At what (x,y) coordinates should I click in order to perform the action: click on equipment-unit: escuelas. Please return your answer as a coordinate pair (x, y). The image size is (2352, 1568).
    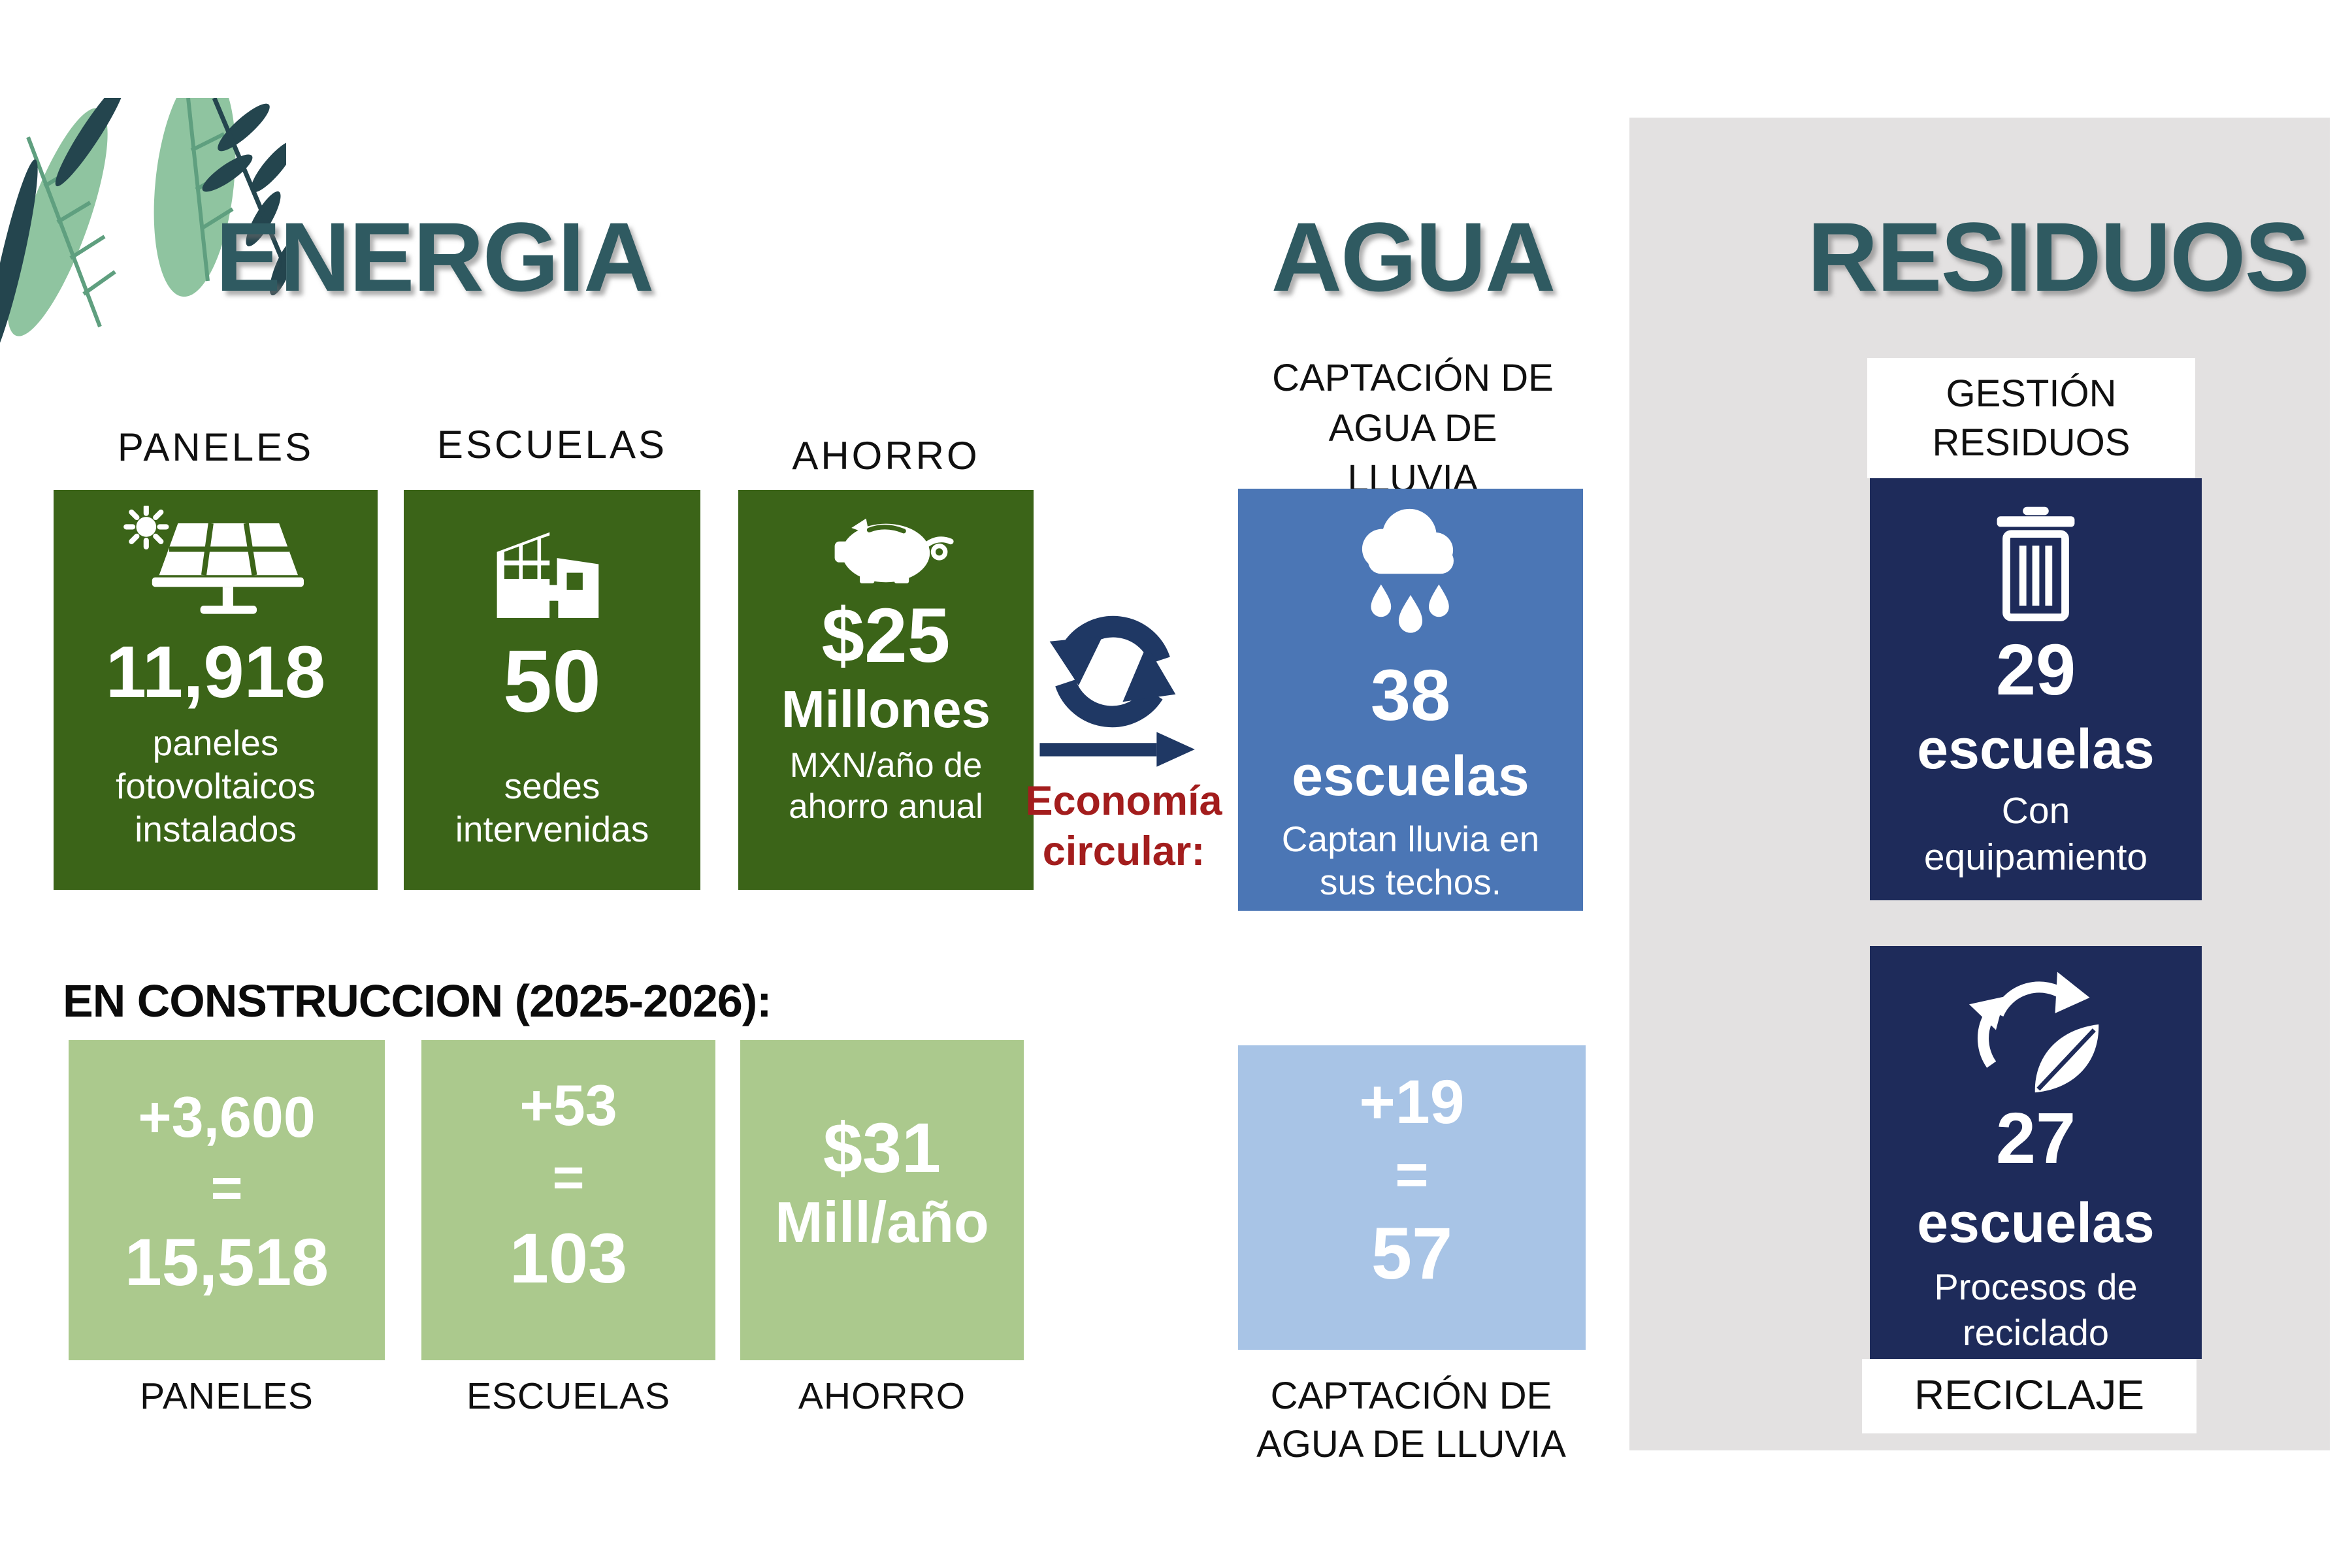
    Looking at the image, I should click on (2036, 749).